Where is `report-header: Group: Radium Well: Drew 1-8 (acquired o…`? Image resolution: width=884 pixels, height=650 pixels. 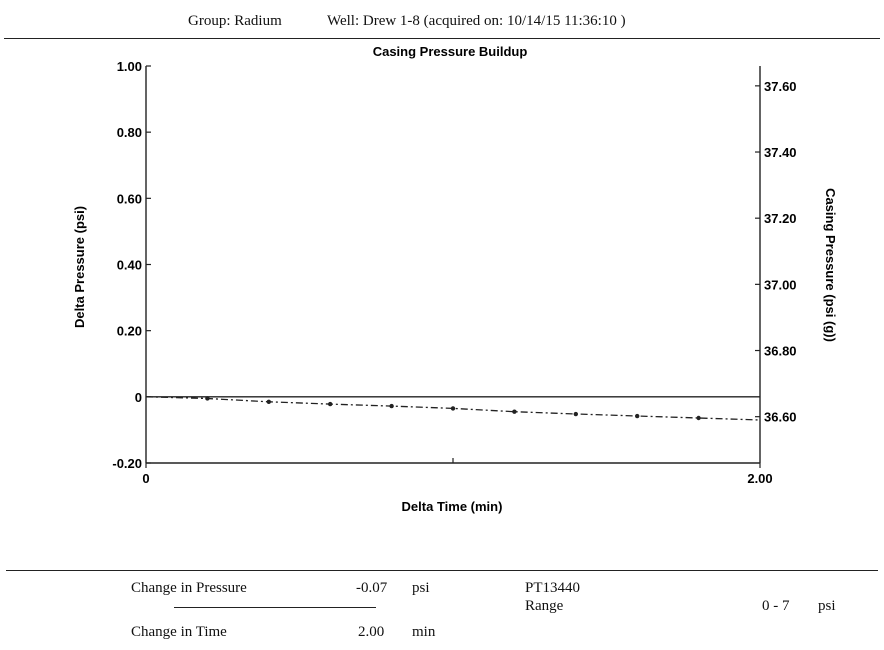
report-header: Group: Radium Well: Drew 1-8 (acquired o… is located at coordinates (442, 21).